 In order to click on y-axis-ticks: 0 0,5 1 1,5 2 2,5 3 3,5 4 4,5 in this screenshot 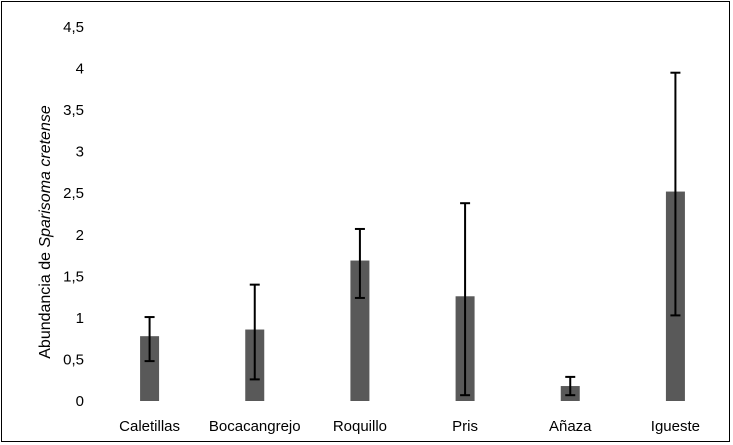, I will do `click(73, 214)`.